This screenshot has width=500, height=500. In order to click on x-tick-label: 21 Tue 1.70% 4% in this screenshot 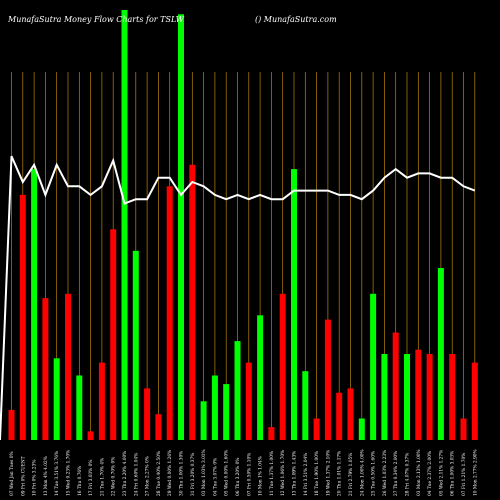, I will do `click(102, 477)`.